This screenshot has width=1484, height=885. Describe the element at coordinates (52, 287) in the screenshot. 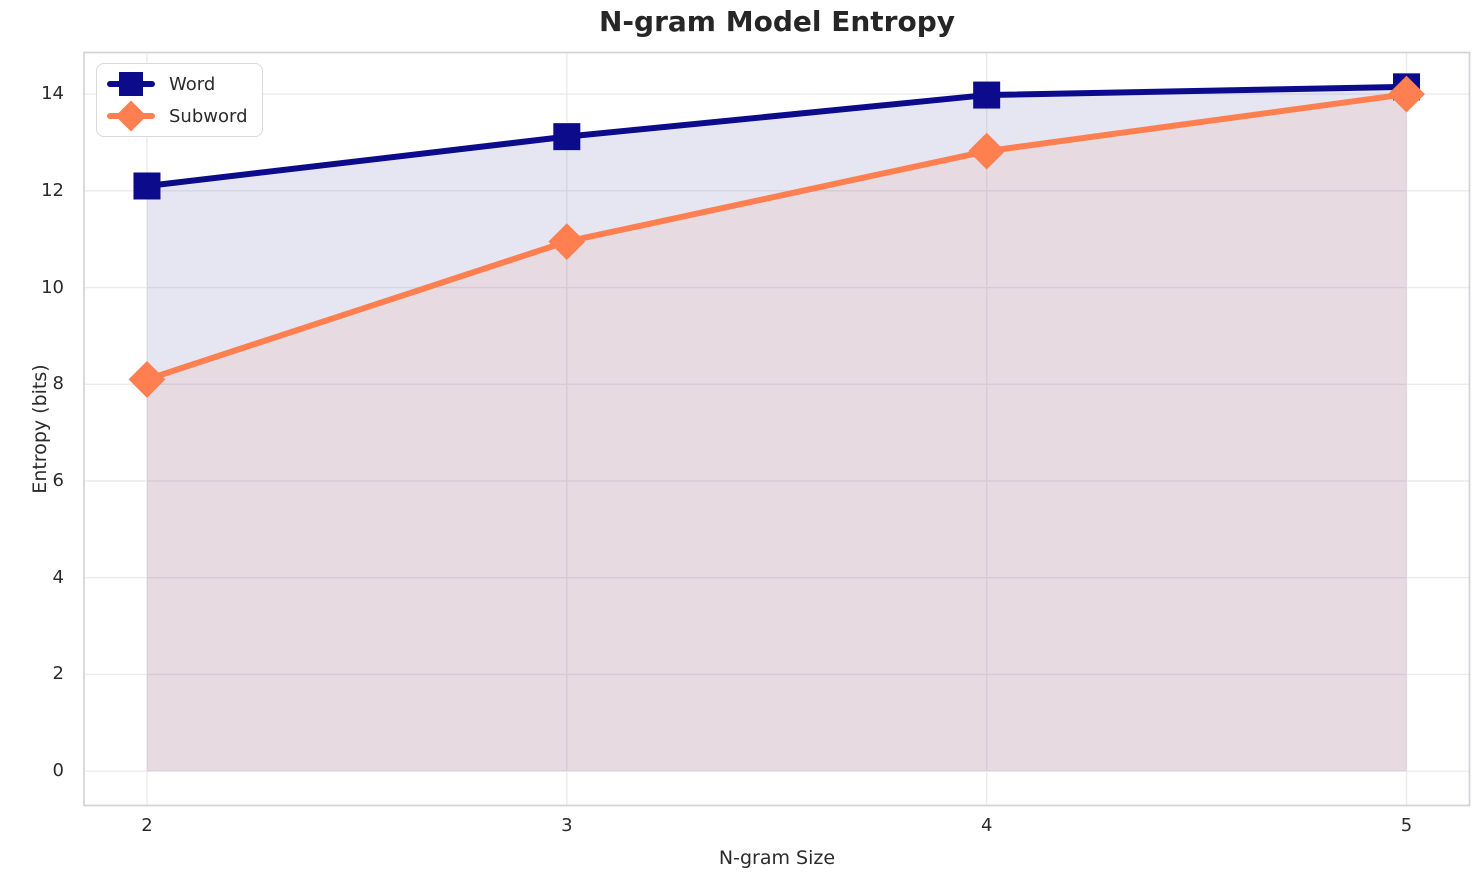

I see `y-tick-label: 10` at that location.